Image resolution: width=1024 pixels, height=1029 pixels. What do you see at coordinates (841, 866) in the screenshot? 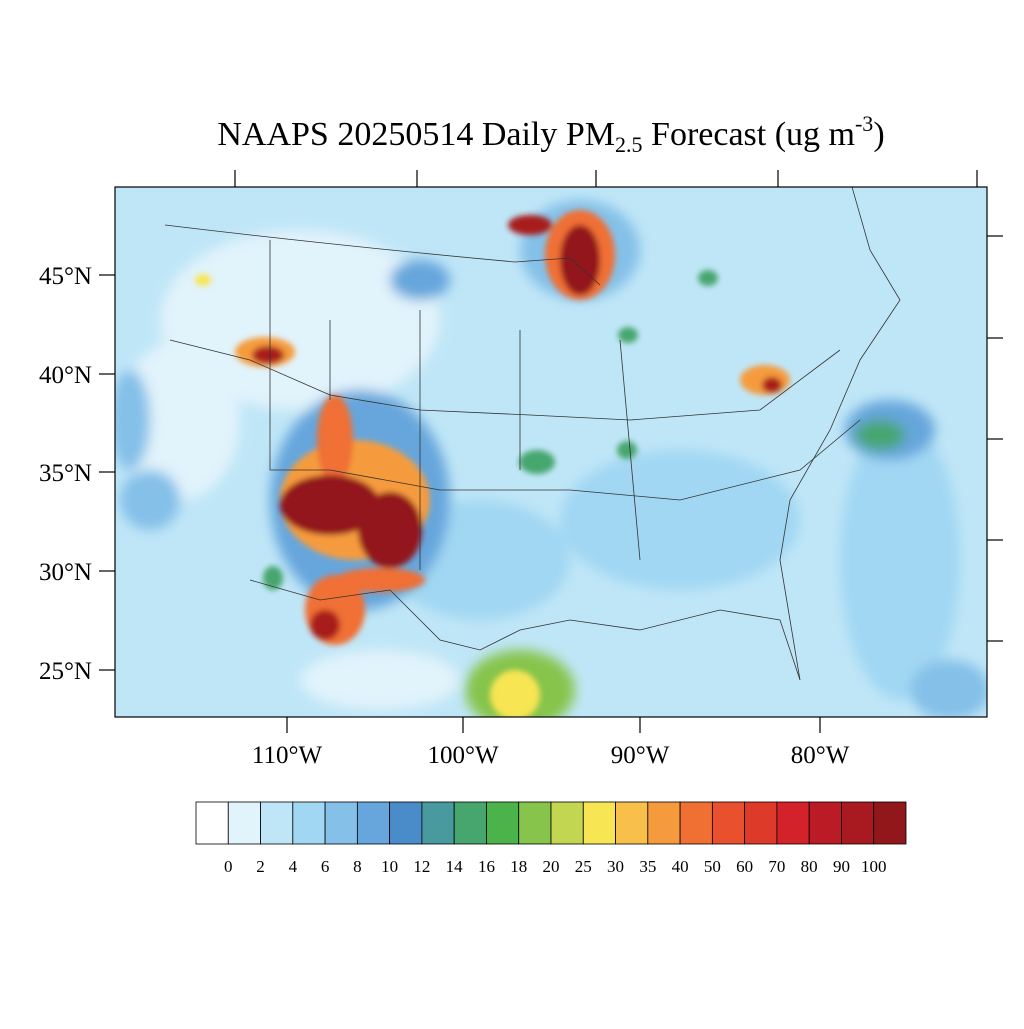
I see `colorbar-label: 90` at bounding box center [841, 866].